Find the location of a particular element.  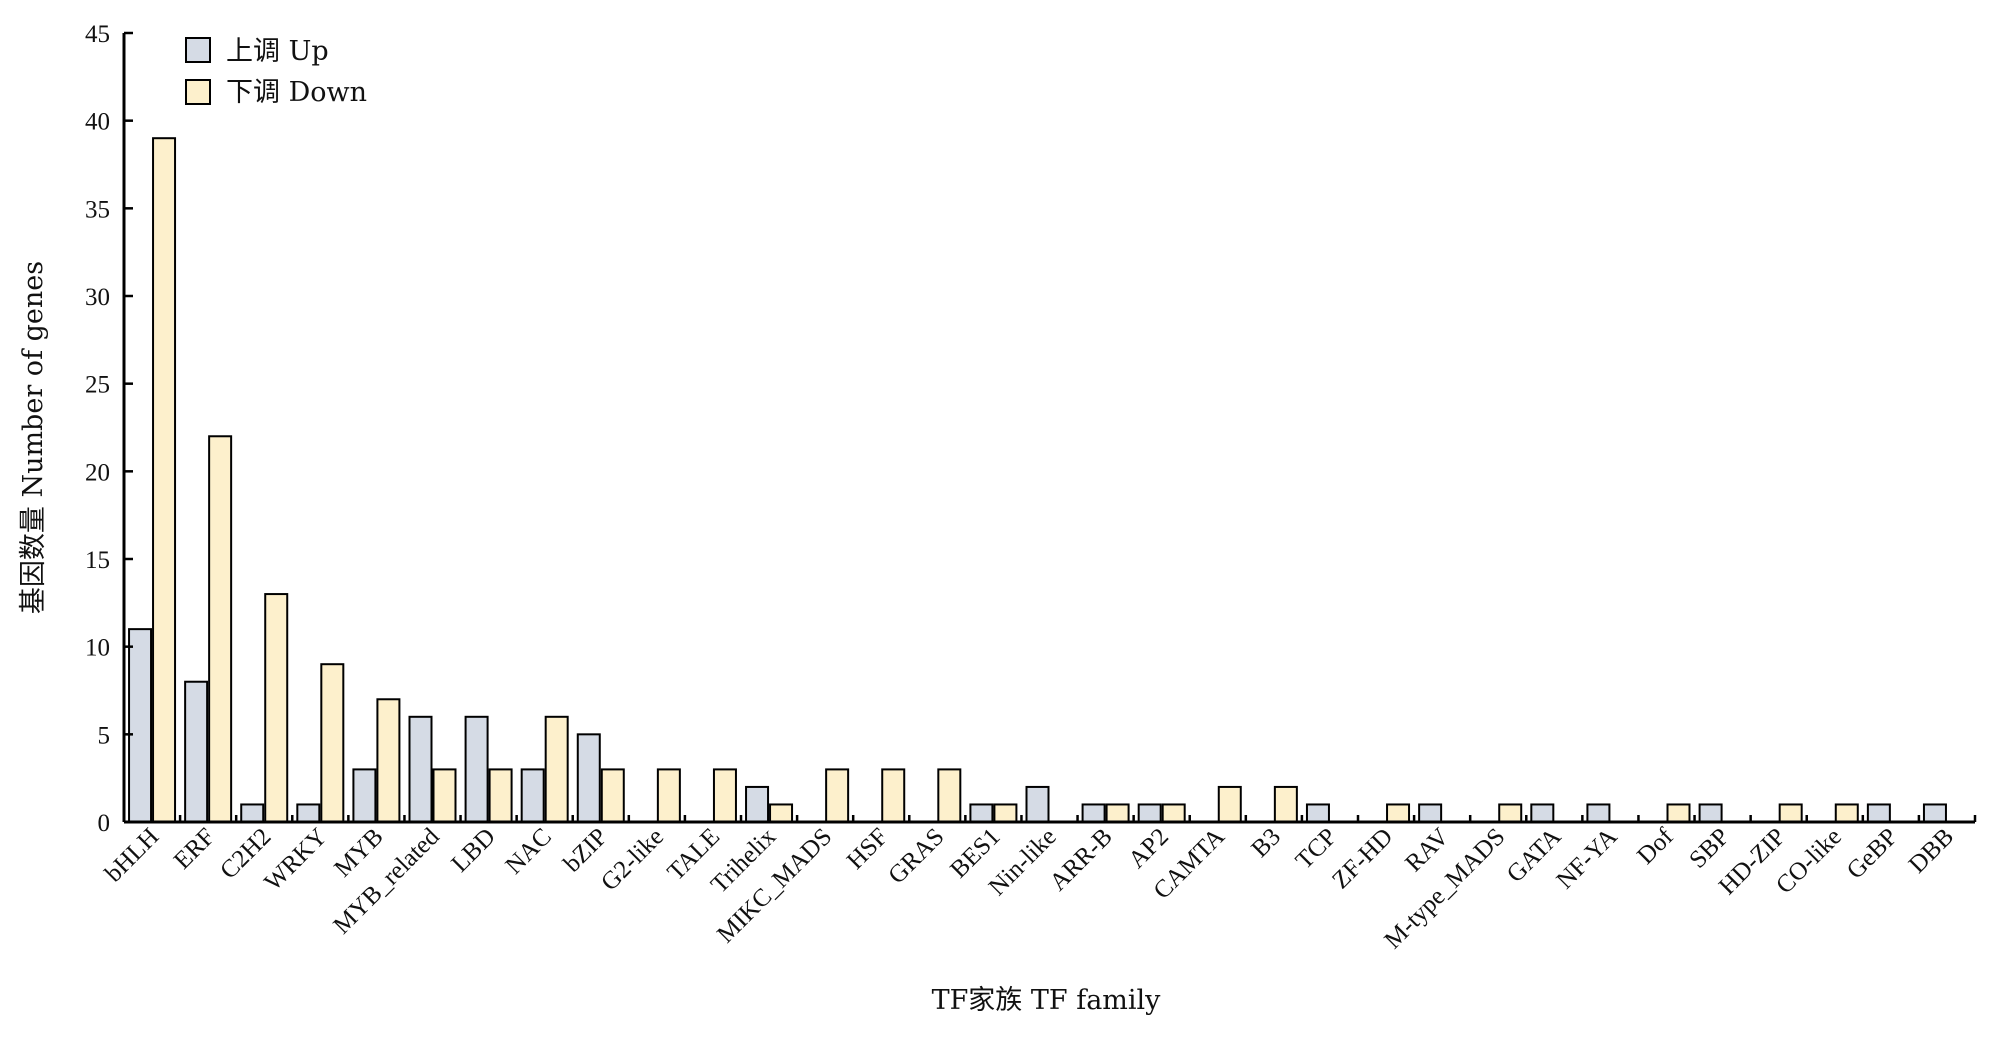

bar-down-M-type_MADS is located at coordinates (1510, 813).